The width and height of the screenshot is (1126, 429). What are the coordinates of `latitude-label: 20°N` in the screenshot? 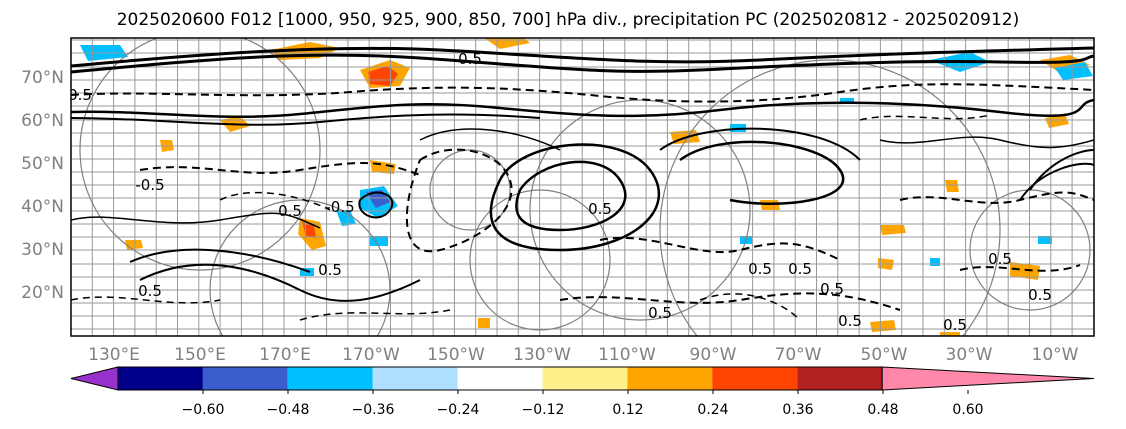 It's located at (42, 293).